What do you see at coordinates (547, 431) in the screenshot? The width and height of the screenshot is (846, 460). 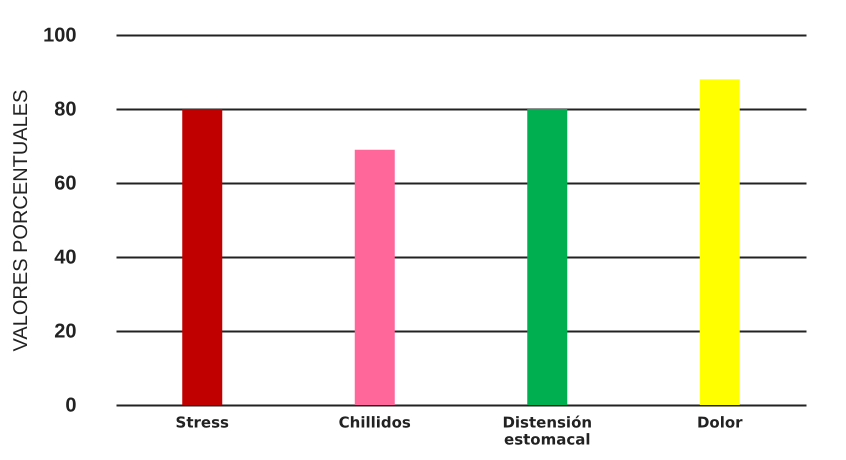 I see `x-tick-label: Distensión estomacal` at bounding box center [547, 431].